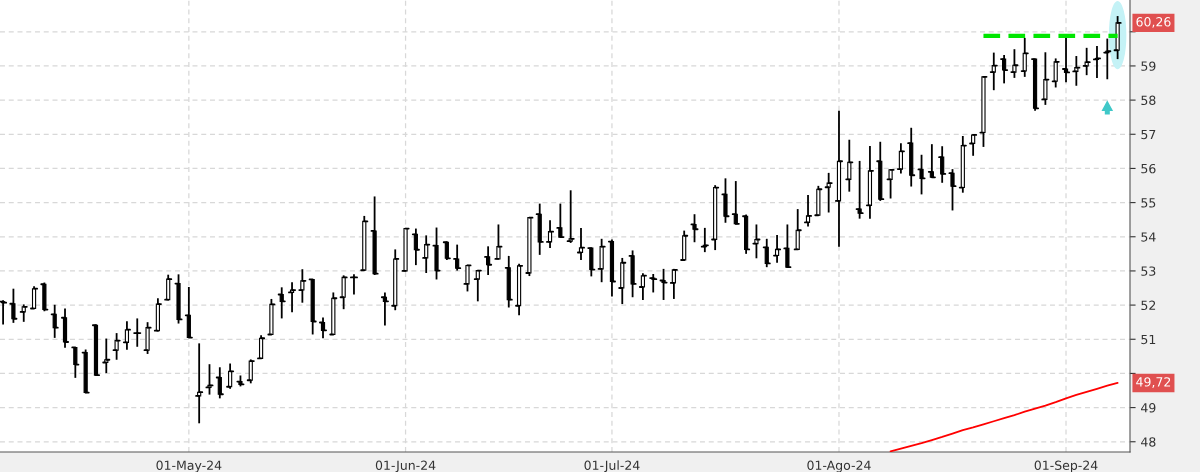  What do you see at coordinates (1148, 66) in the screenshot?
I see `y-tick-label: 59` at bounding box center [1148, 66].